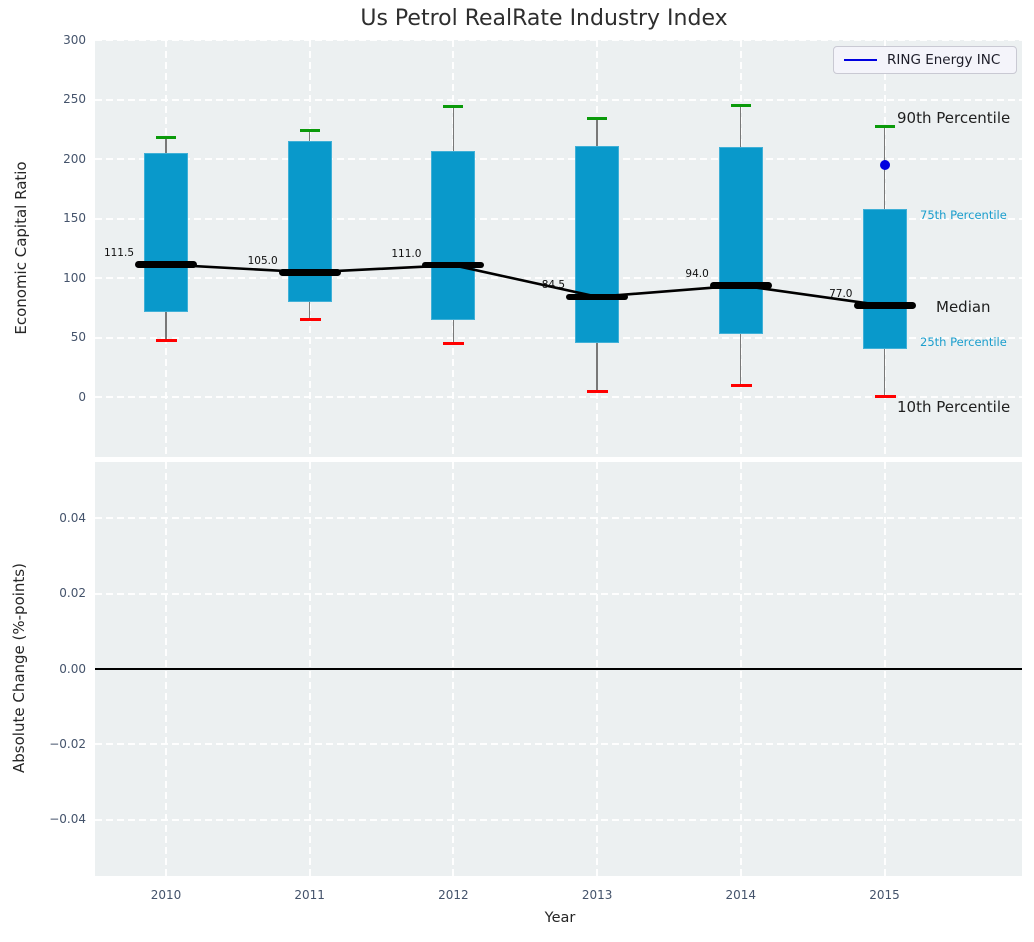 The image size is (1034, 942). Describe the element at coordinates (166, 895) in the screenshot. I see `xtick-label: 2010` at that location.